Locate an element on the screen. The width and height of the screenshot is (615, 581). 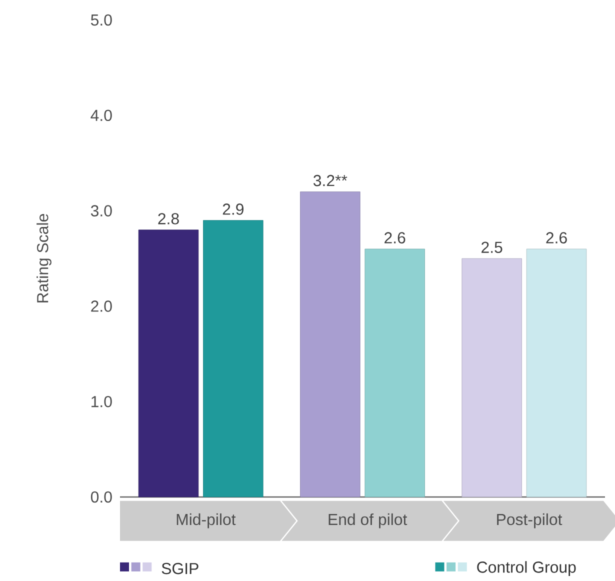
data-label: 2.5 is located at coordinates (492, 247).